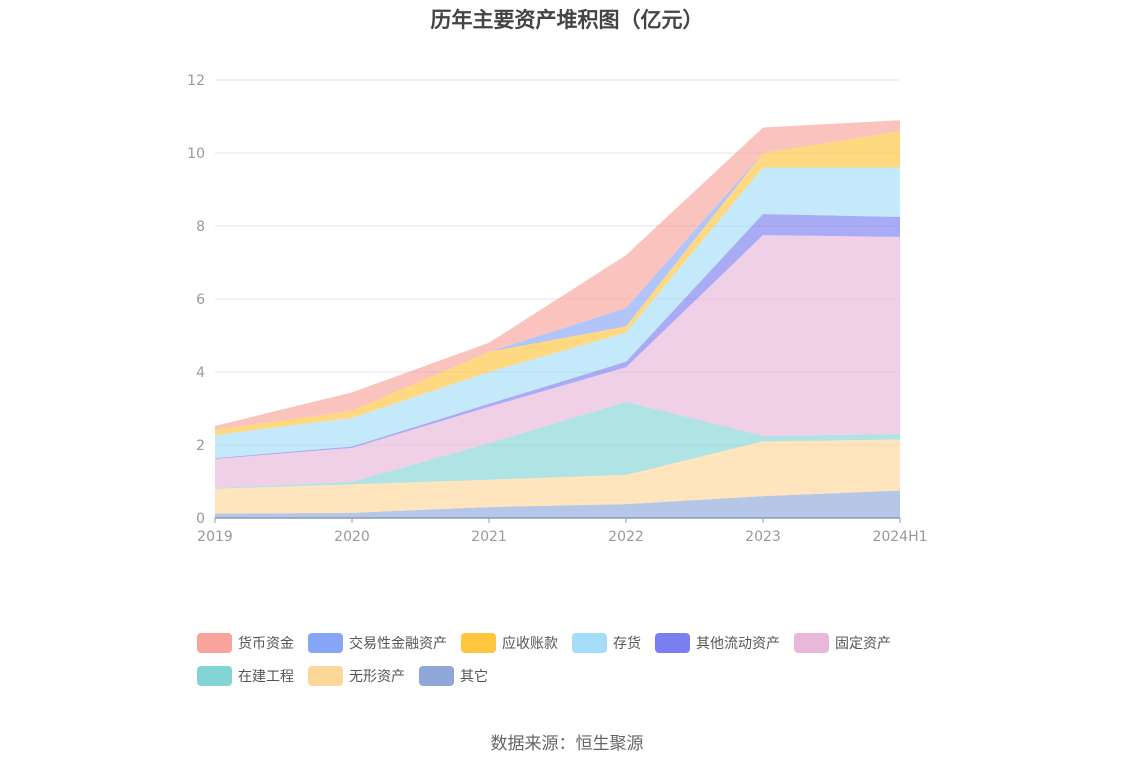  What do you see at coordinates (863, 644) in the screenshot?
I see `legend-label: 固定资产` at bounding box center [863, 644].